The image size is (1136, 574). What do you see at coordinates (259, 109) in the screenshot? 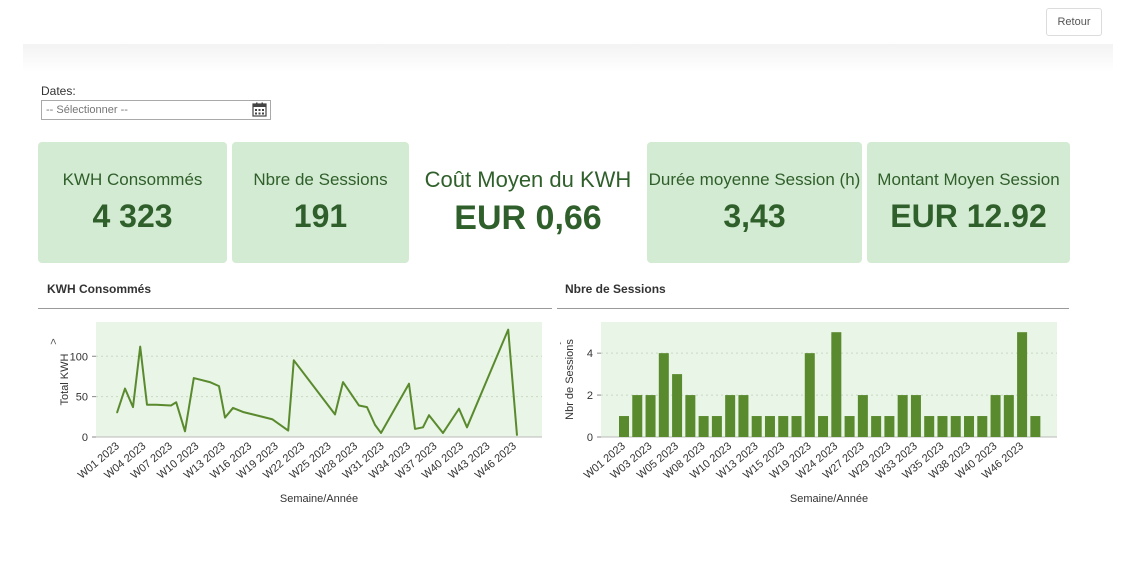
I see `calendar-icon` at bounding box center [259, 109].